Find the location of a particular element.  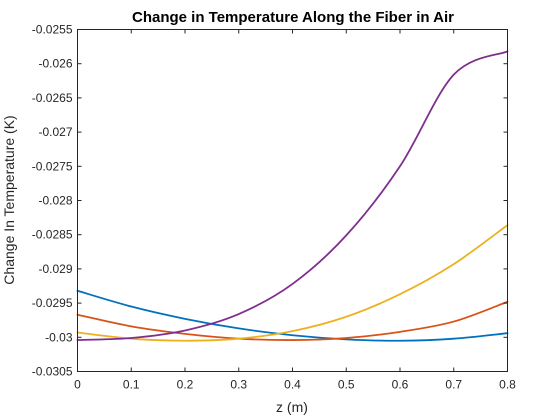

y-tick-label: -0.03 is located at coordinates (59, 337).